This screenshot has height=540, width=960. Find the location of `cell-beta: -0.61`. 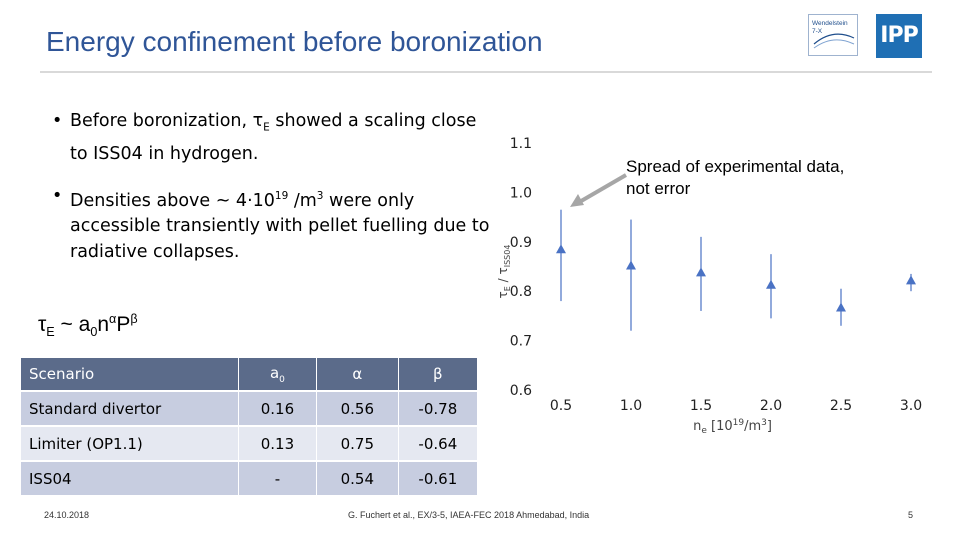

cell-beta: -0.61 is located at coordinates (438, 477).